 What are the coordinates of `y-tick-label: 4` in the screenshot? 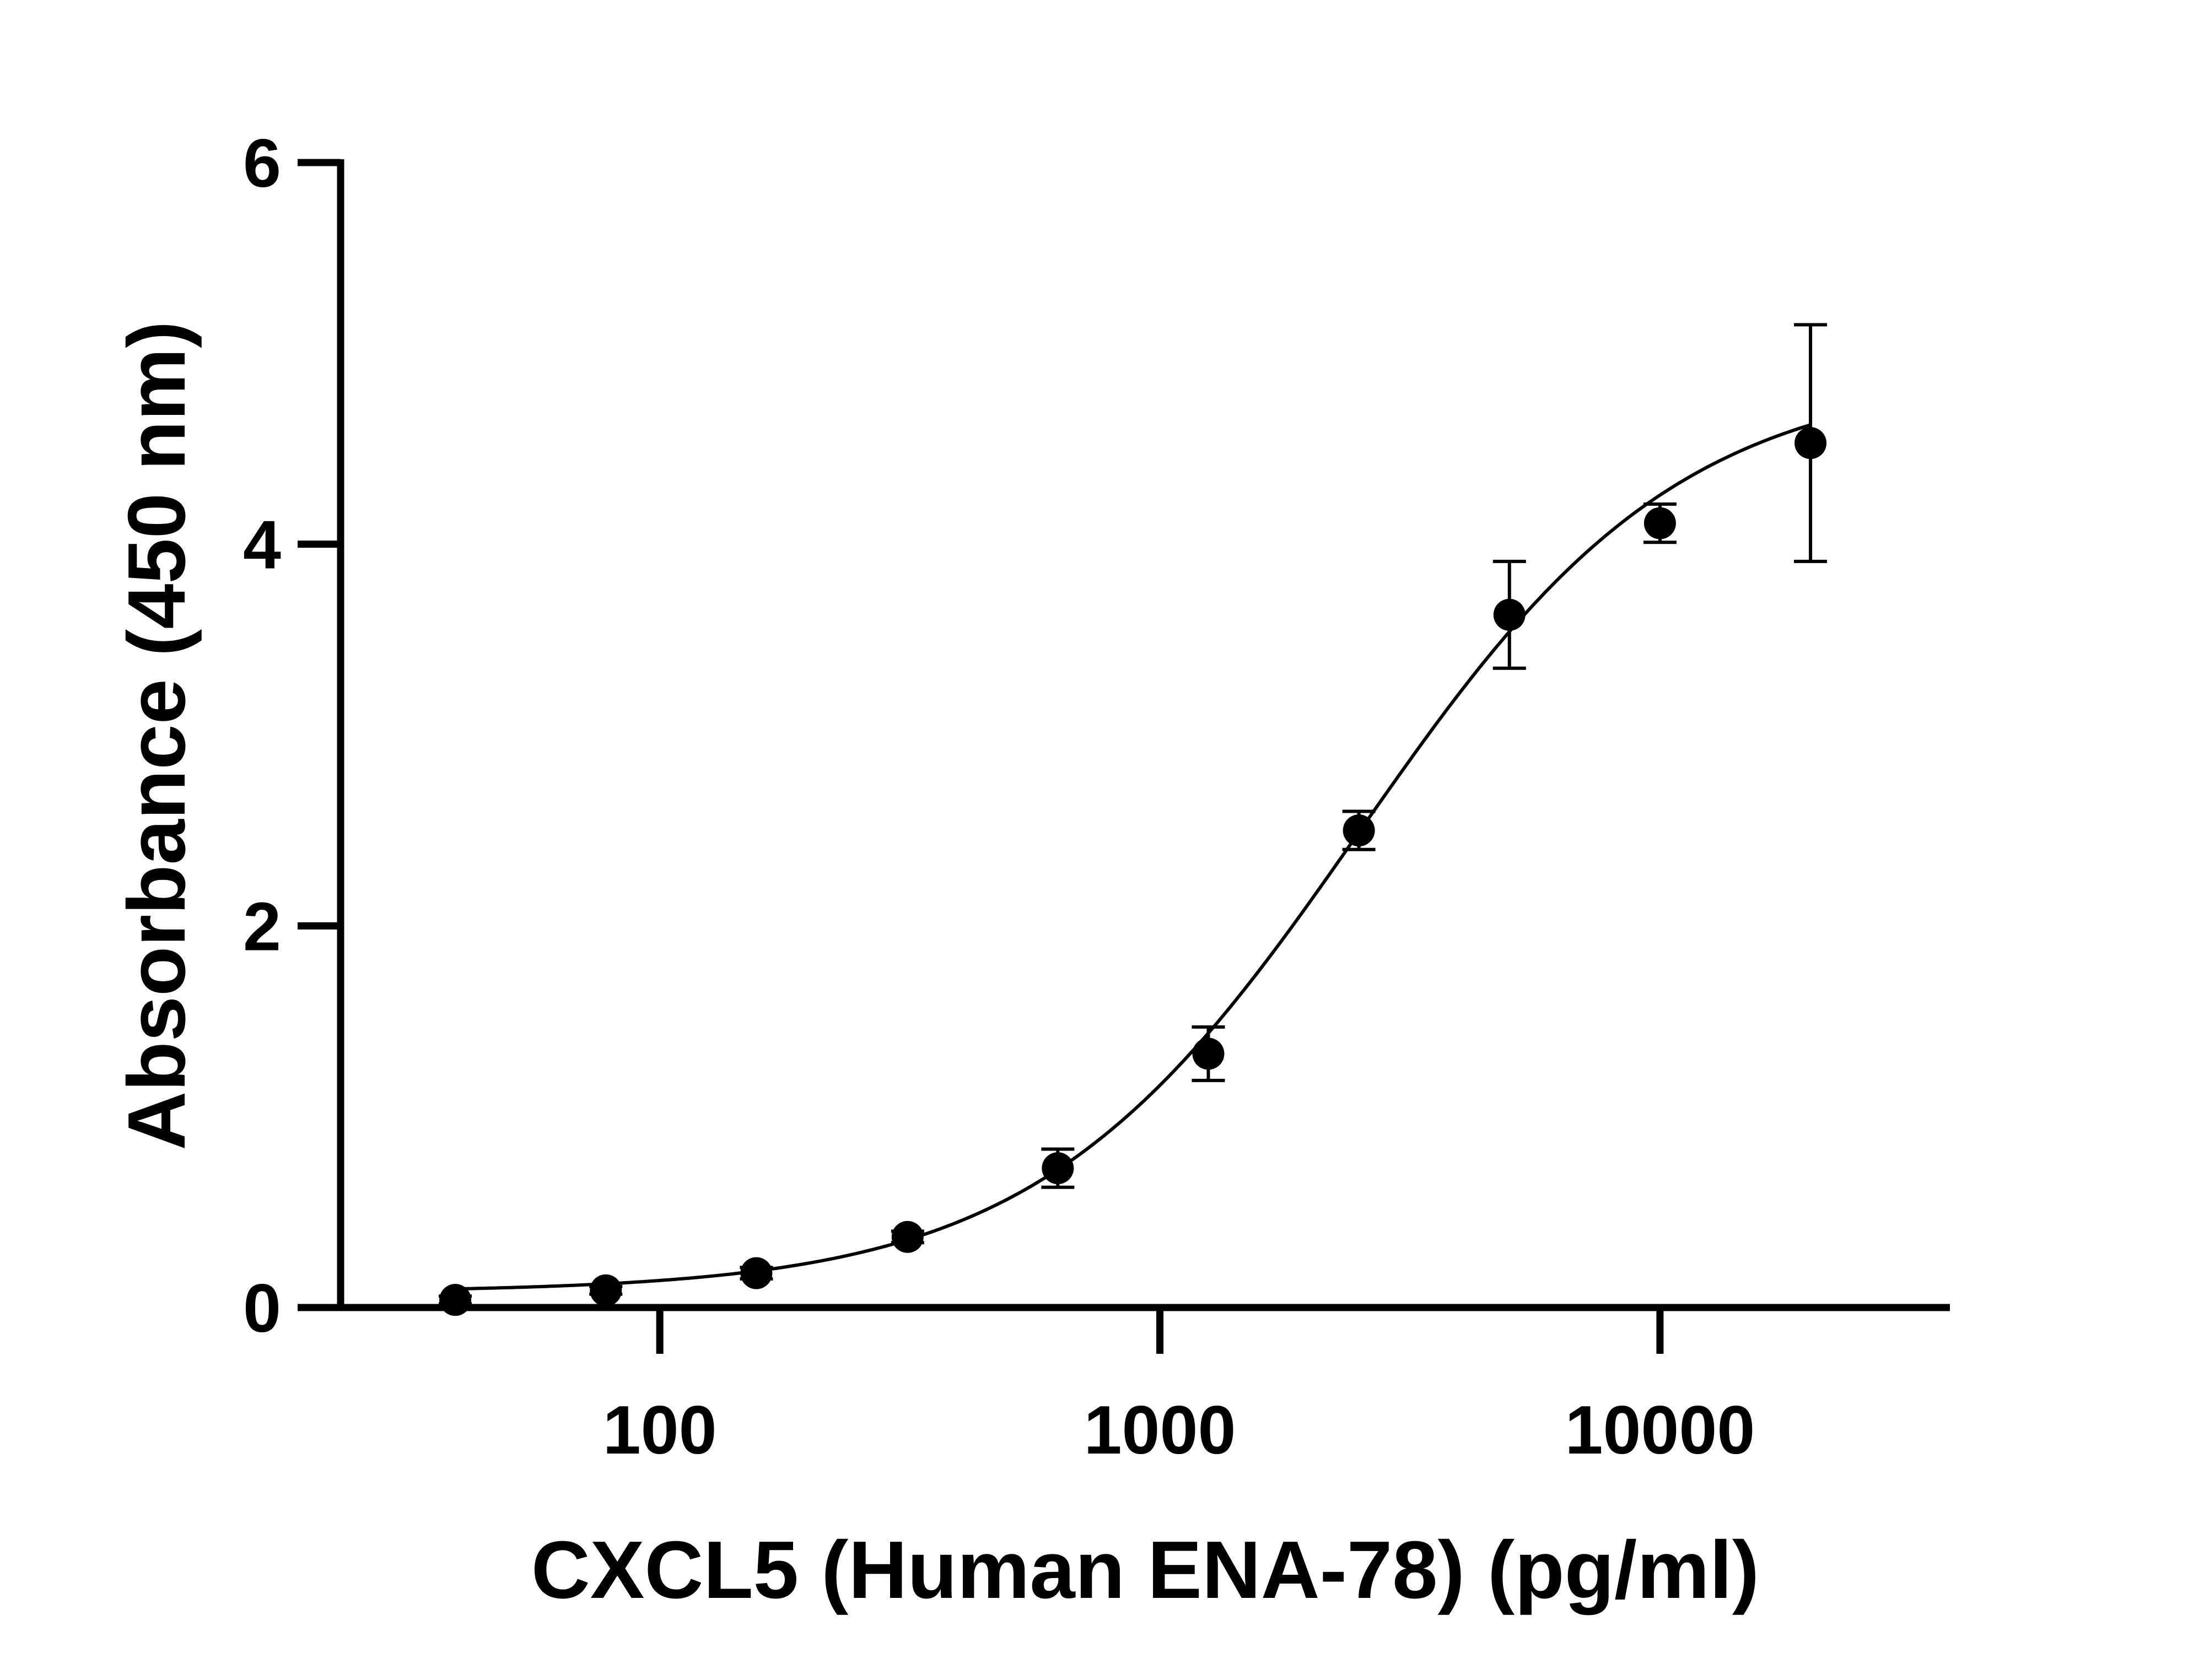 It's located at (262, 545).